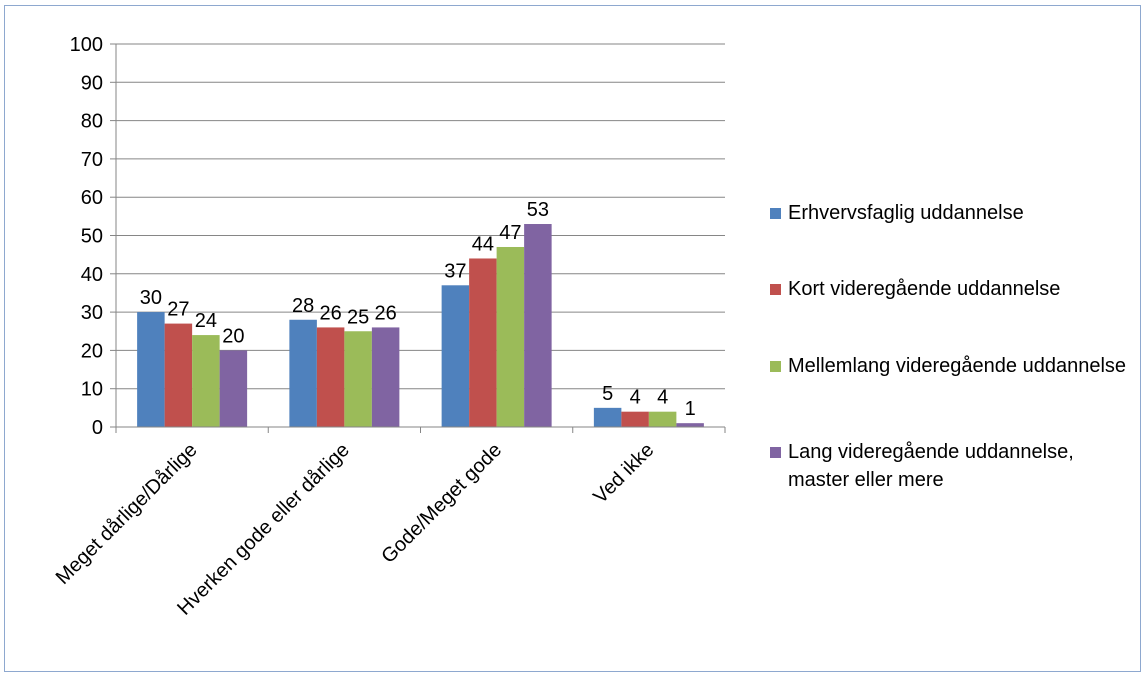 The width and height of the screenshot is (1147, 677). What do you see at coordinates (510, 233) in the screenshot?
I see `data-label: 47` at bounding box center [510, 233].